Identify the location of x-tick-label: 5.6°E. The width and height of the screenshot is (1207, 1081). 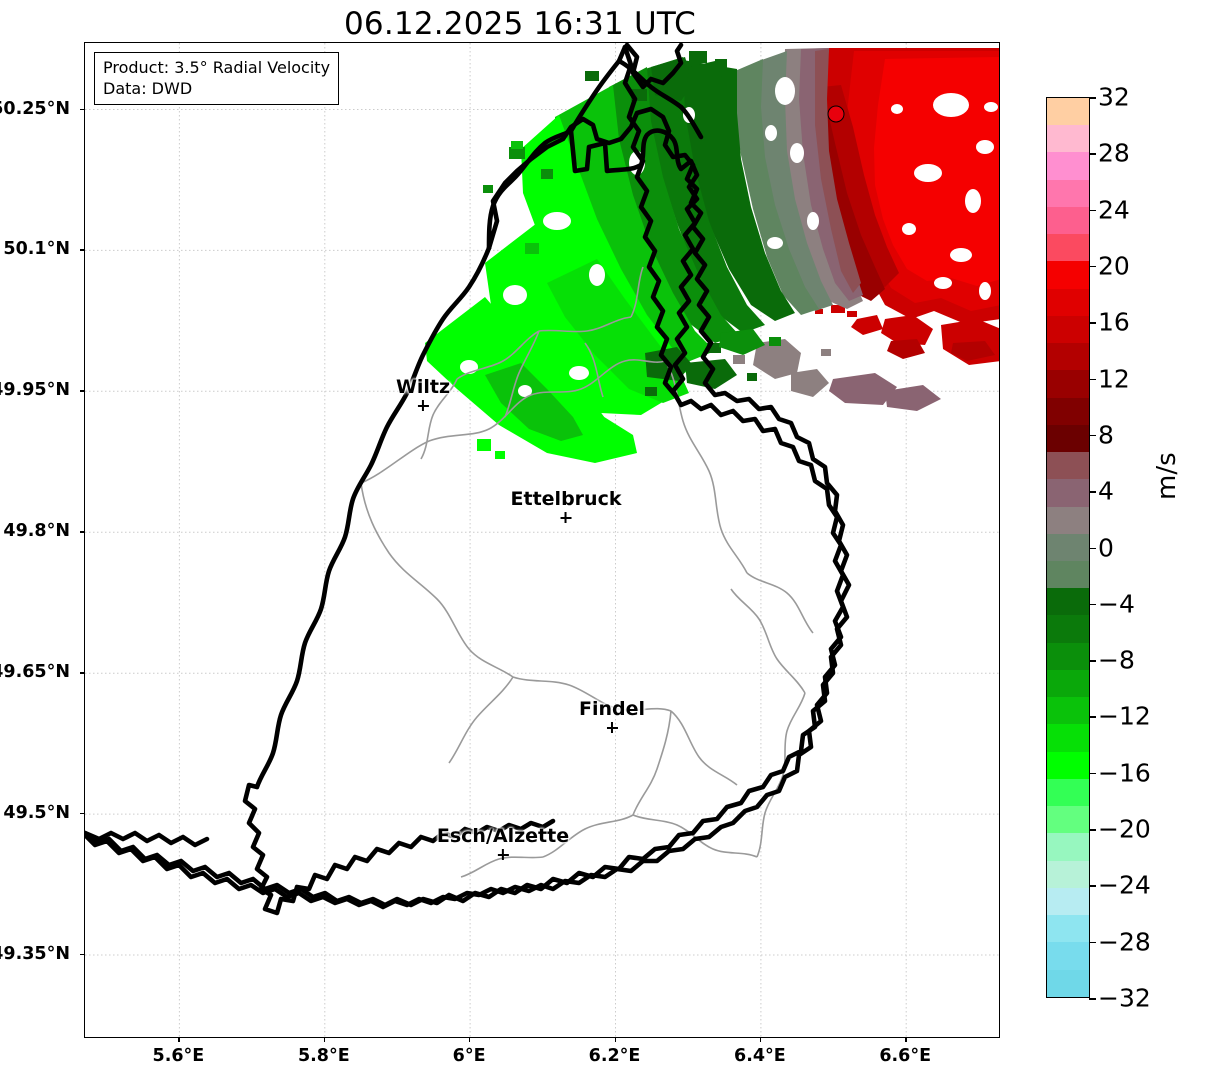
(178, 1056).